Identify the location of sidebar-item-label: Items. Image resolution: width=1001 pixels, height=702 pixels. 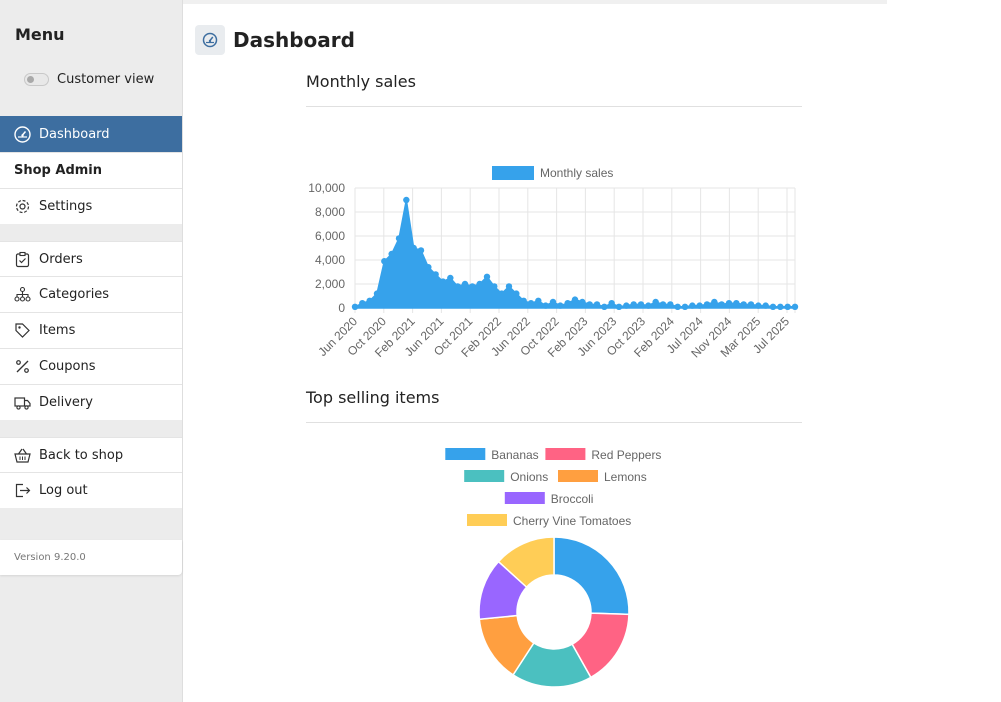
(57, 330).